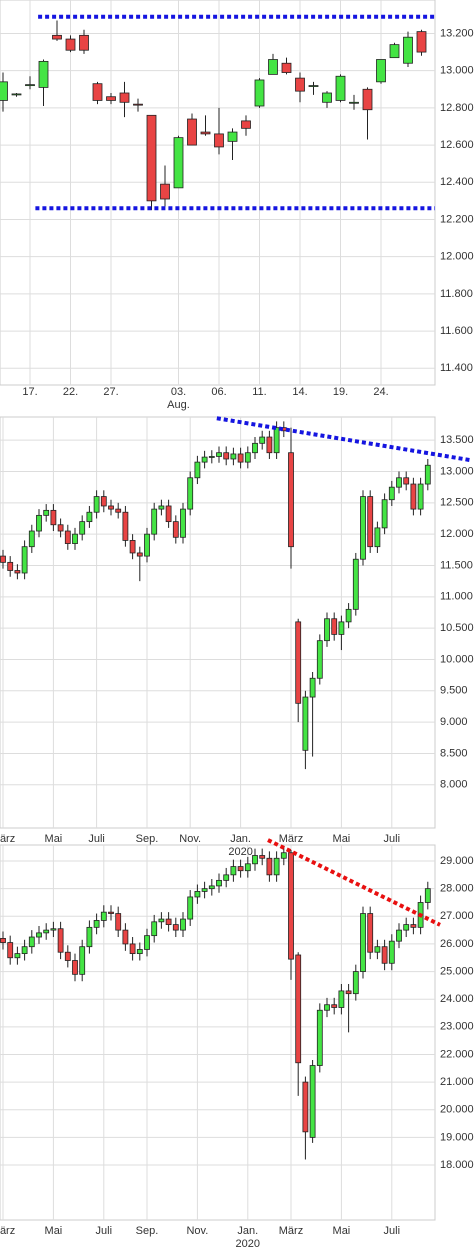  I want to click on x-tick-label: Jan., so click(240, 839).